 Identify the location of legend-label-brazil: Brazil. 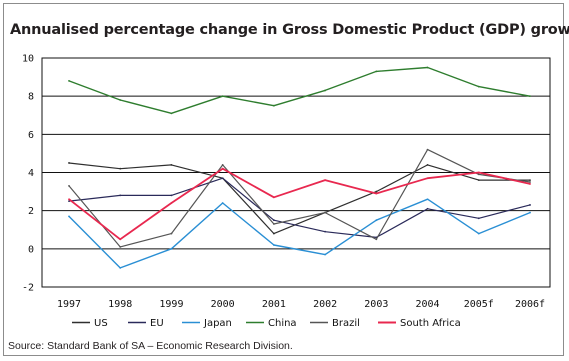
(346, 323).